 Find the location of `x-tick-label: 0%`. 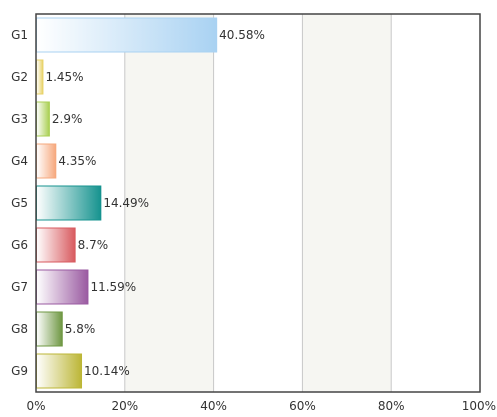

x-tick-label: 0% is located at coordinates (35, 406).